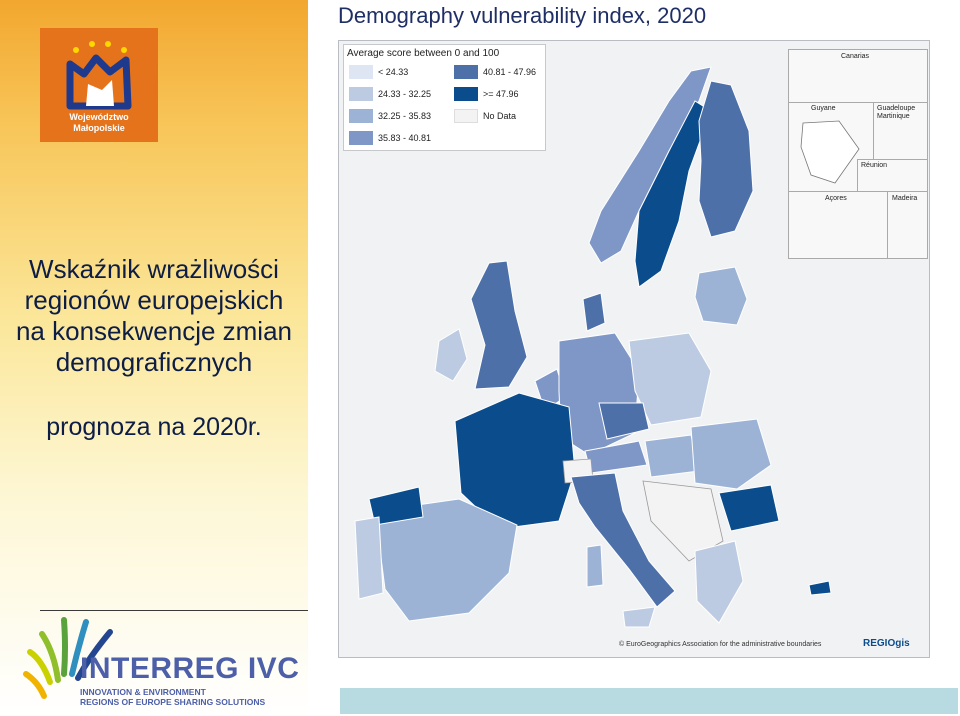 The image size is (960, 716). What do you see at coordinates (99, 117) in the screenshot?
I see `logo-line1: Województwo` at bounding box center [99, 117].